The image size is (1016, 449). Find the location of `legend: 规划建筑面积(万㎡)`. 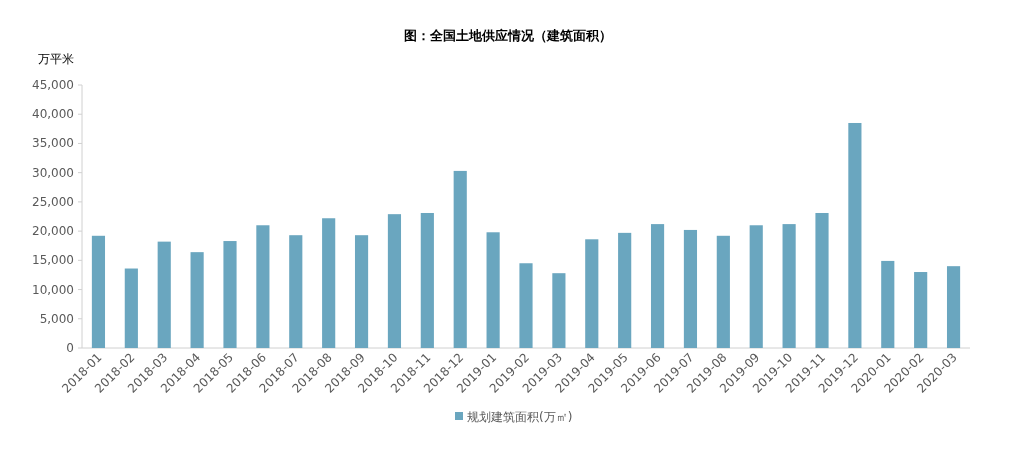

legend: 规划建筑面积(万㎡) is located at coordinates (514, 417).